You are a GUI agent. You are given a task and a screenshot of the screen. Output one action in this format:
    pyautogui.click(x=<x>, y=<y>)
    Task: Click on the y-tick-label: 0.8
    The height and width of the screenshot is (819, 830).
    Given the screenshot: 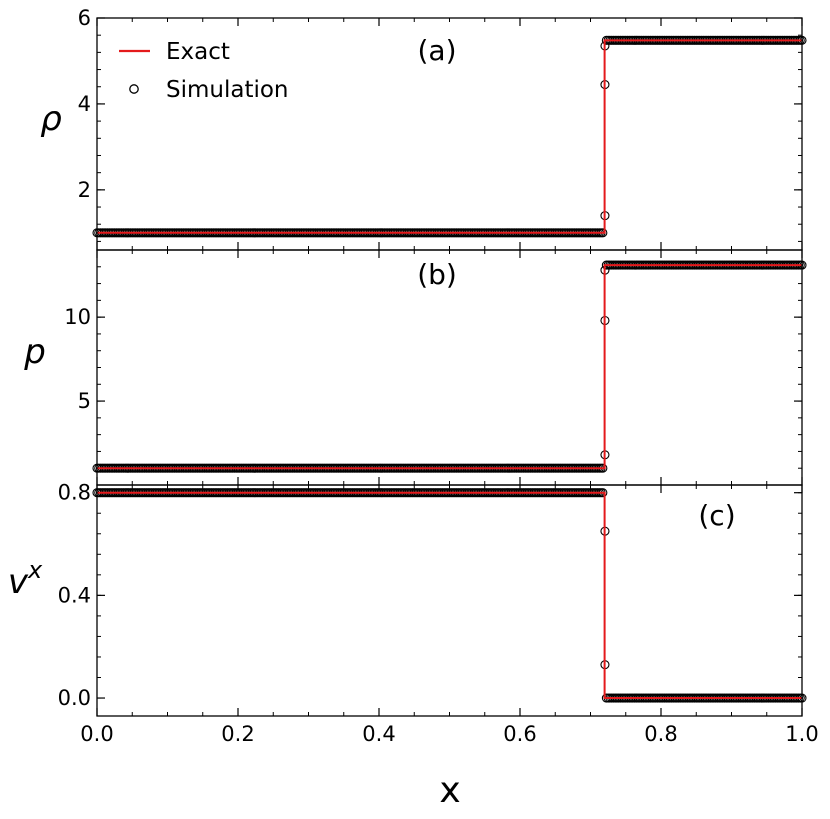 What is the action you would take?
    pyautogui.click(x=74, y=493)
    